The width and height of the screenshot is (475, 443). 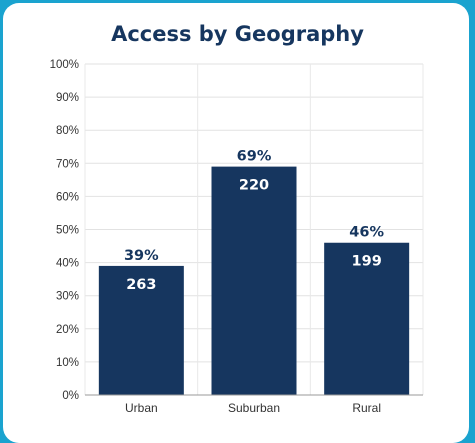 I want to click on y-tick-label: 60%, so click(x=67, y=197).